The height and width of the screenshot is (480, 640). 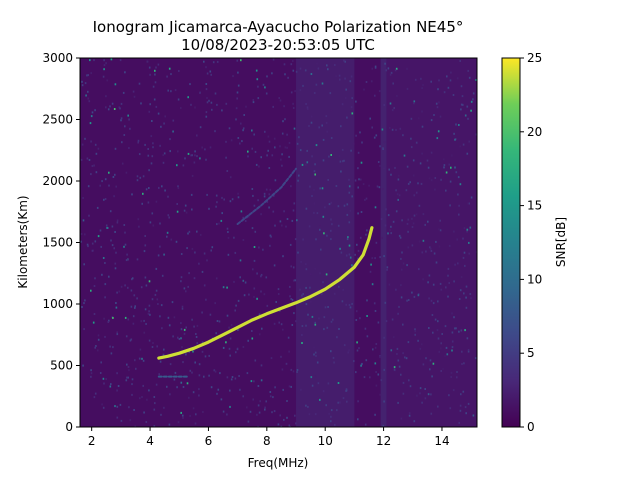 I want to click on y-tick-label: 0, so click(x=69, y=427).